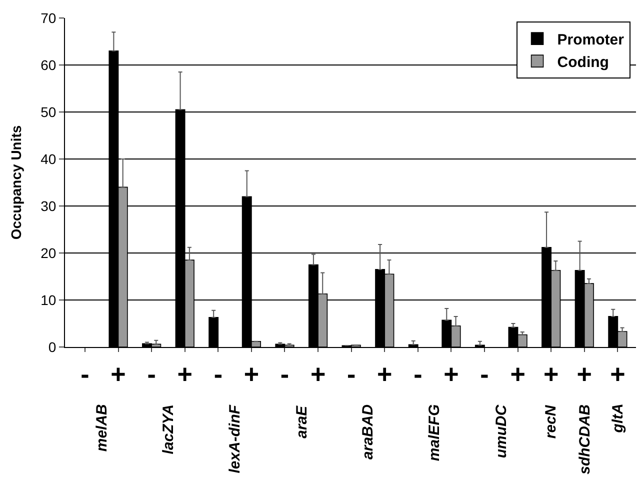  Describe the element at coordinates (301, 421) in the screenshot. I see `text: araE` at that location.